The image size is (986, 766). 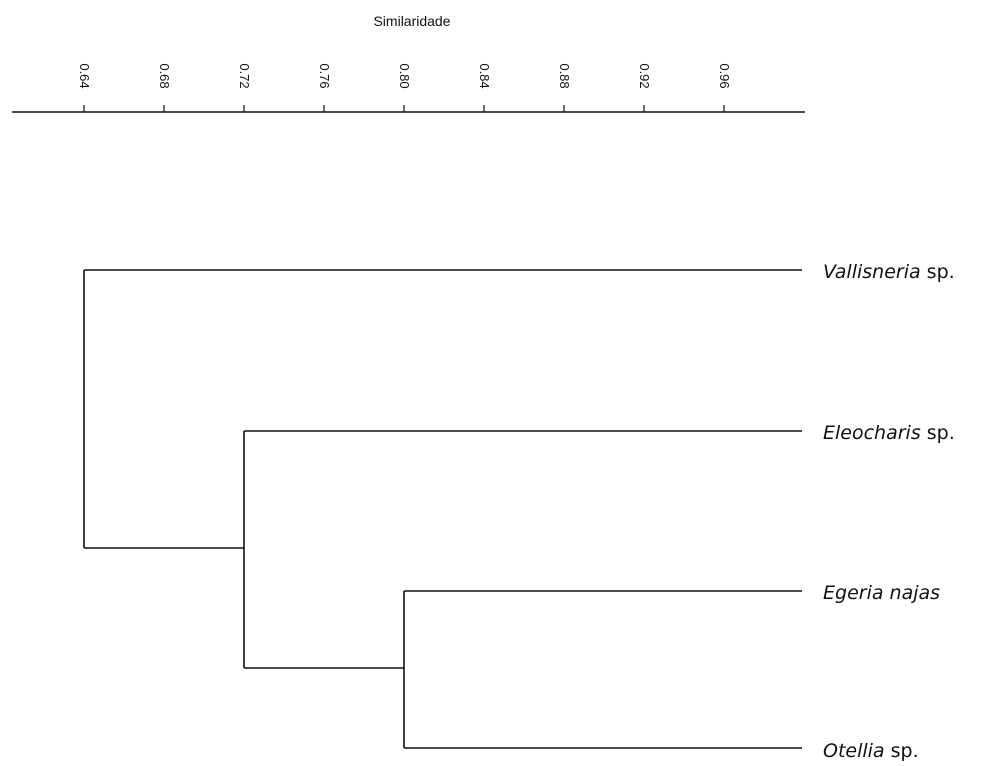 What do you see at coordinates (84, 75) in the screenshot?
I see `tick-label: 0.64` at bounding box center [84, 75].